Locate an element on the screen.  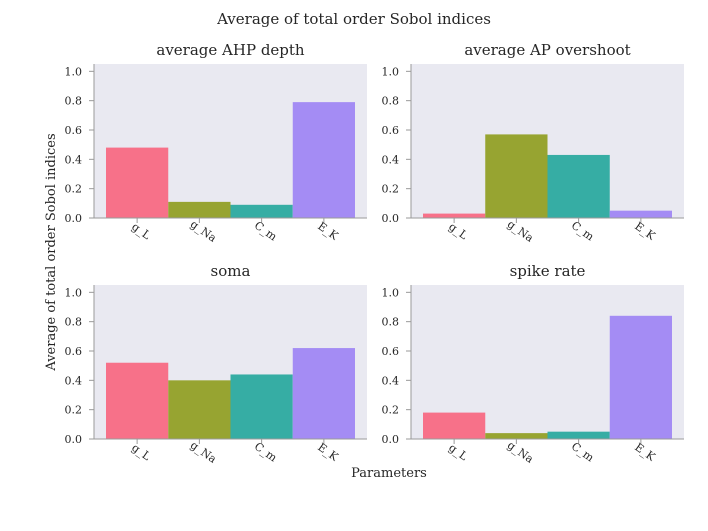
shared-y-axis-label: Average of total order Sobol indices is located at coordinates (51, 252).